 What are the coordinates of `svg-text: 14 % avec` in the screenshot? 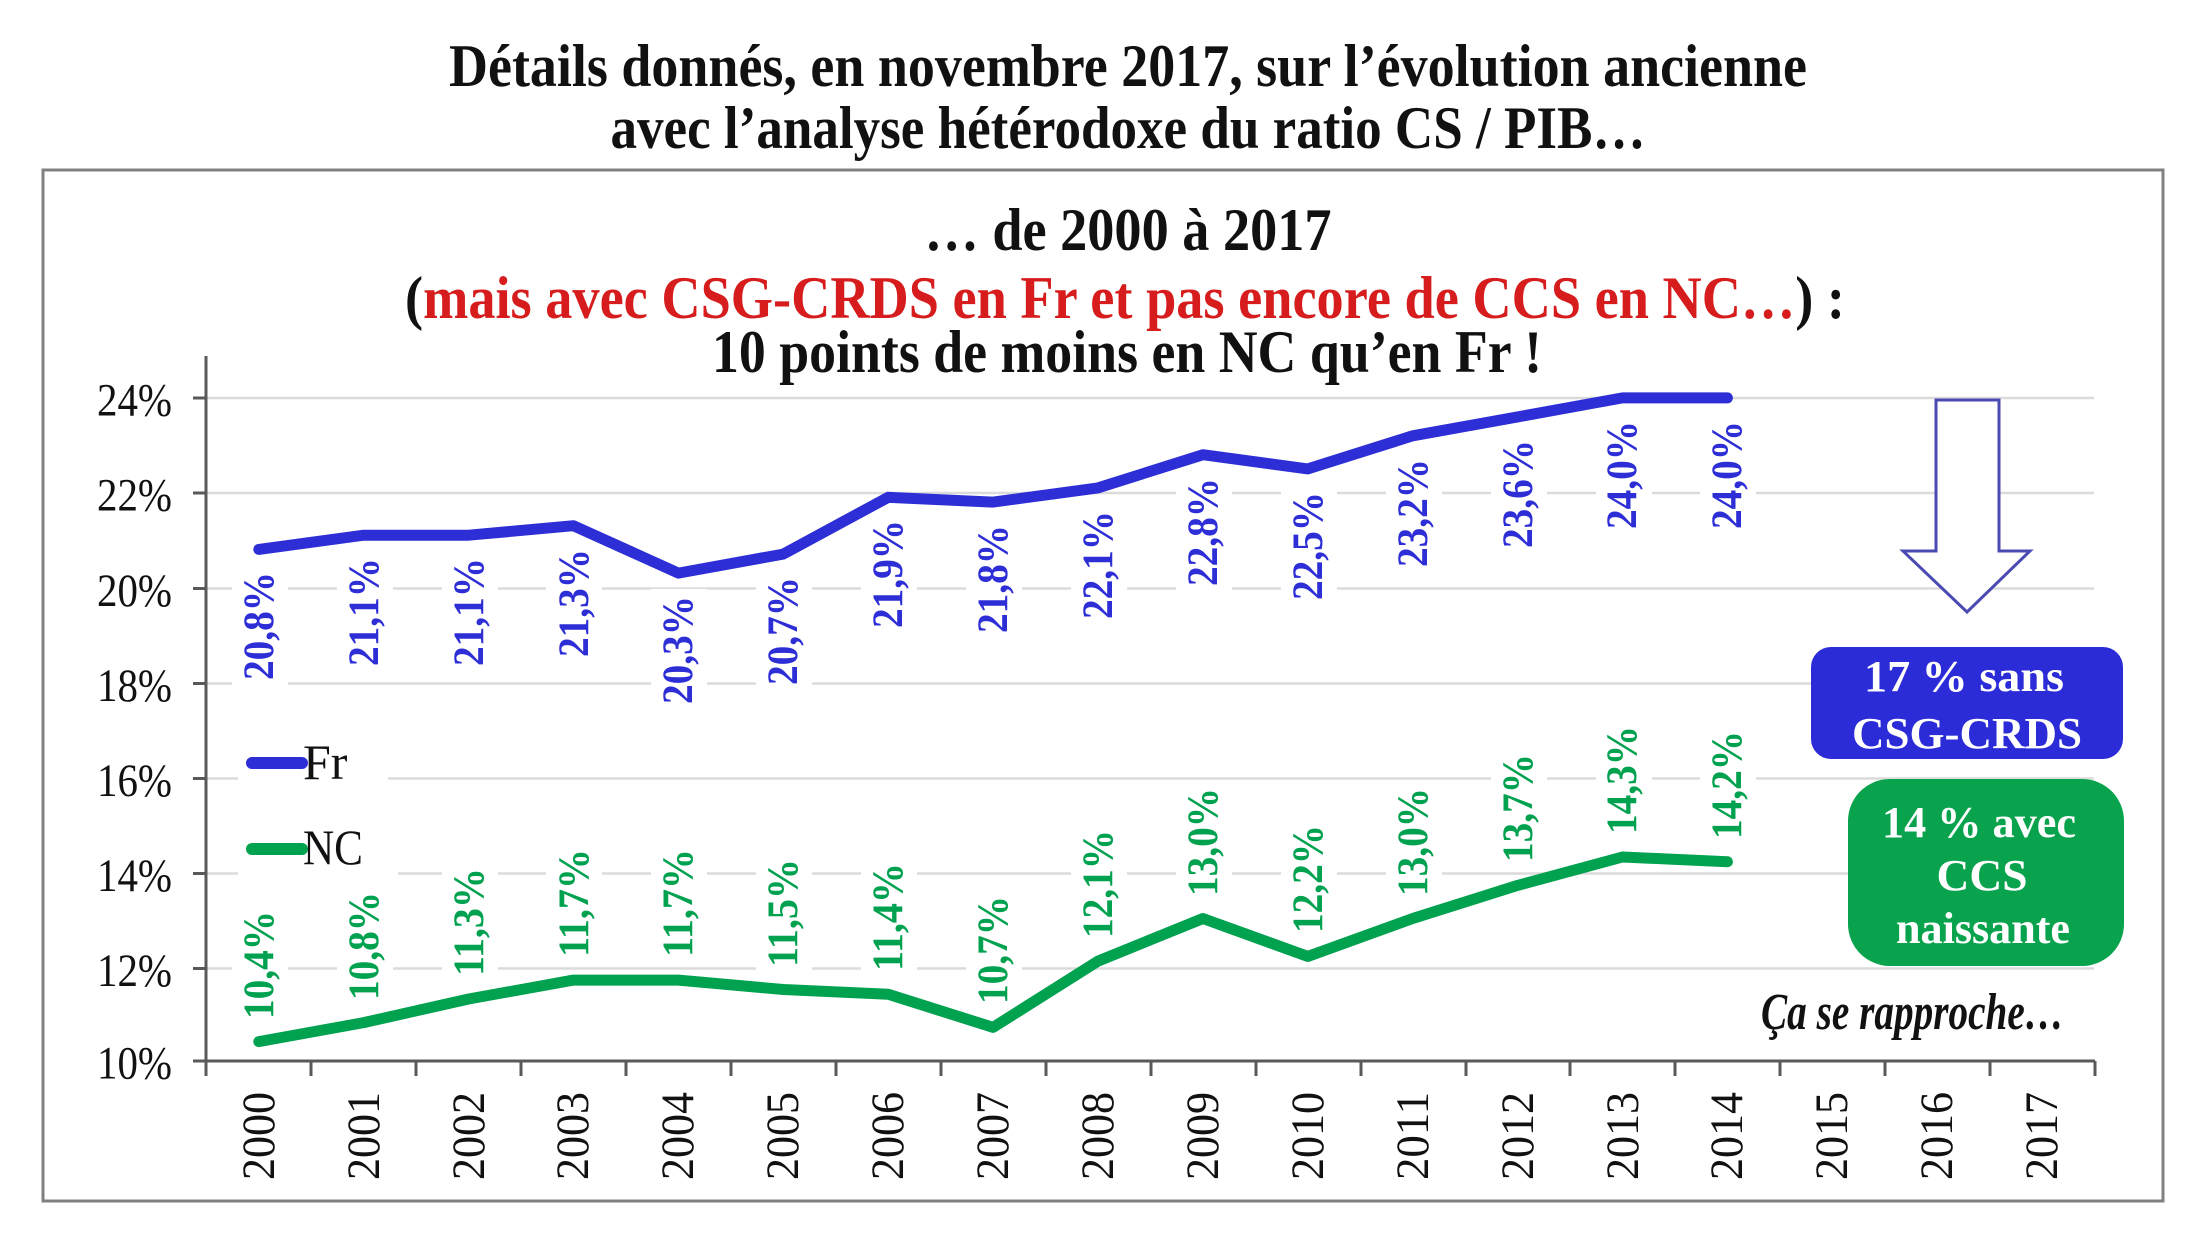 It's located at (1979, 822).